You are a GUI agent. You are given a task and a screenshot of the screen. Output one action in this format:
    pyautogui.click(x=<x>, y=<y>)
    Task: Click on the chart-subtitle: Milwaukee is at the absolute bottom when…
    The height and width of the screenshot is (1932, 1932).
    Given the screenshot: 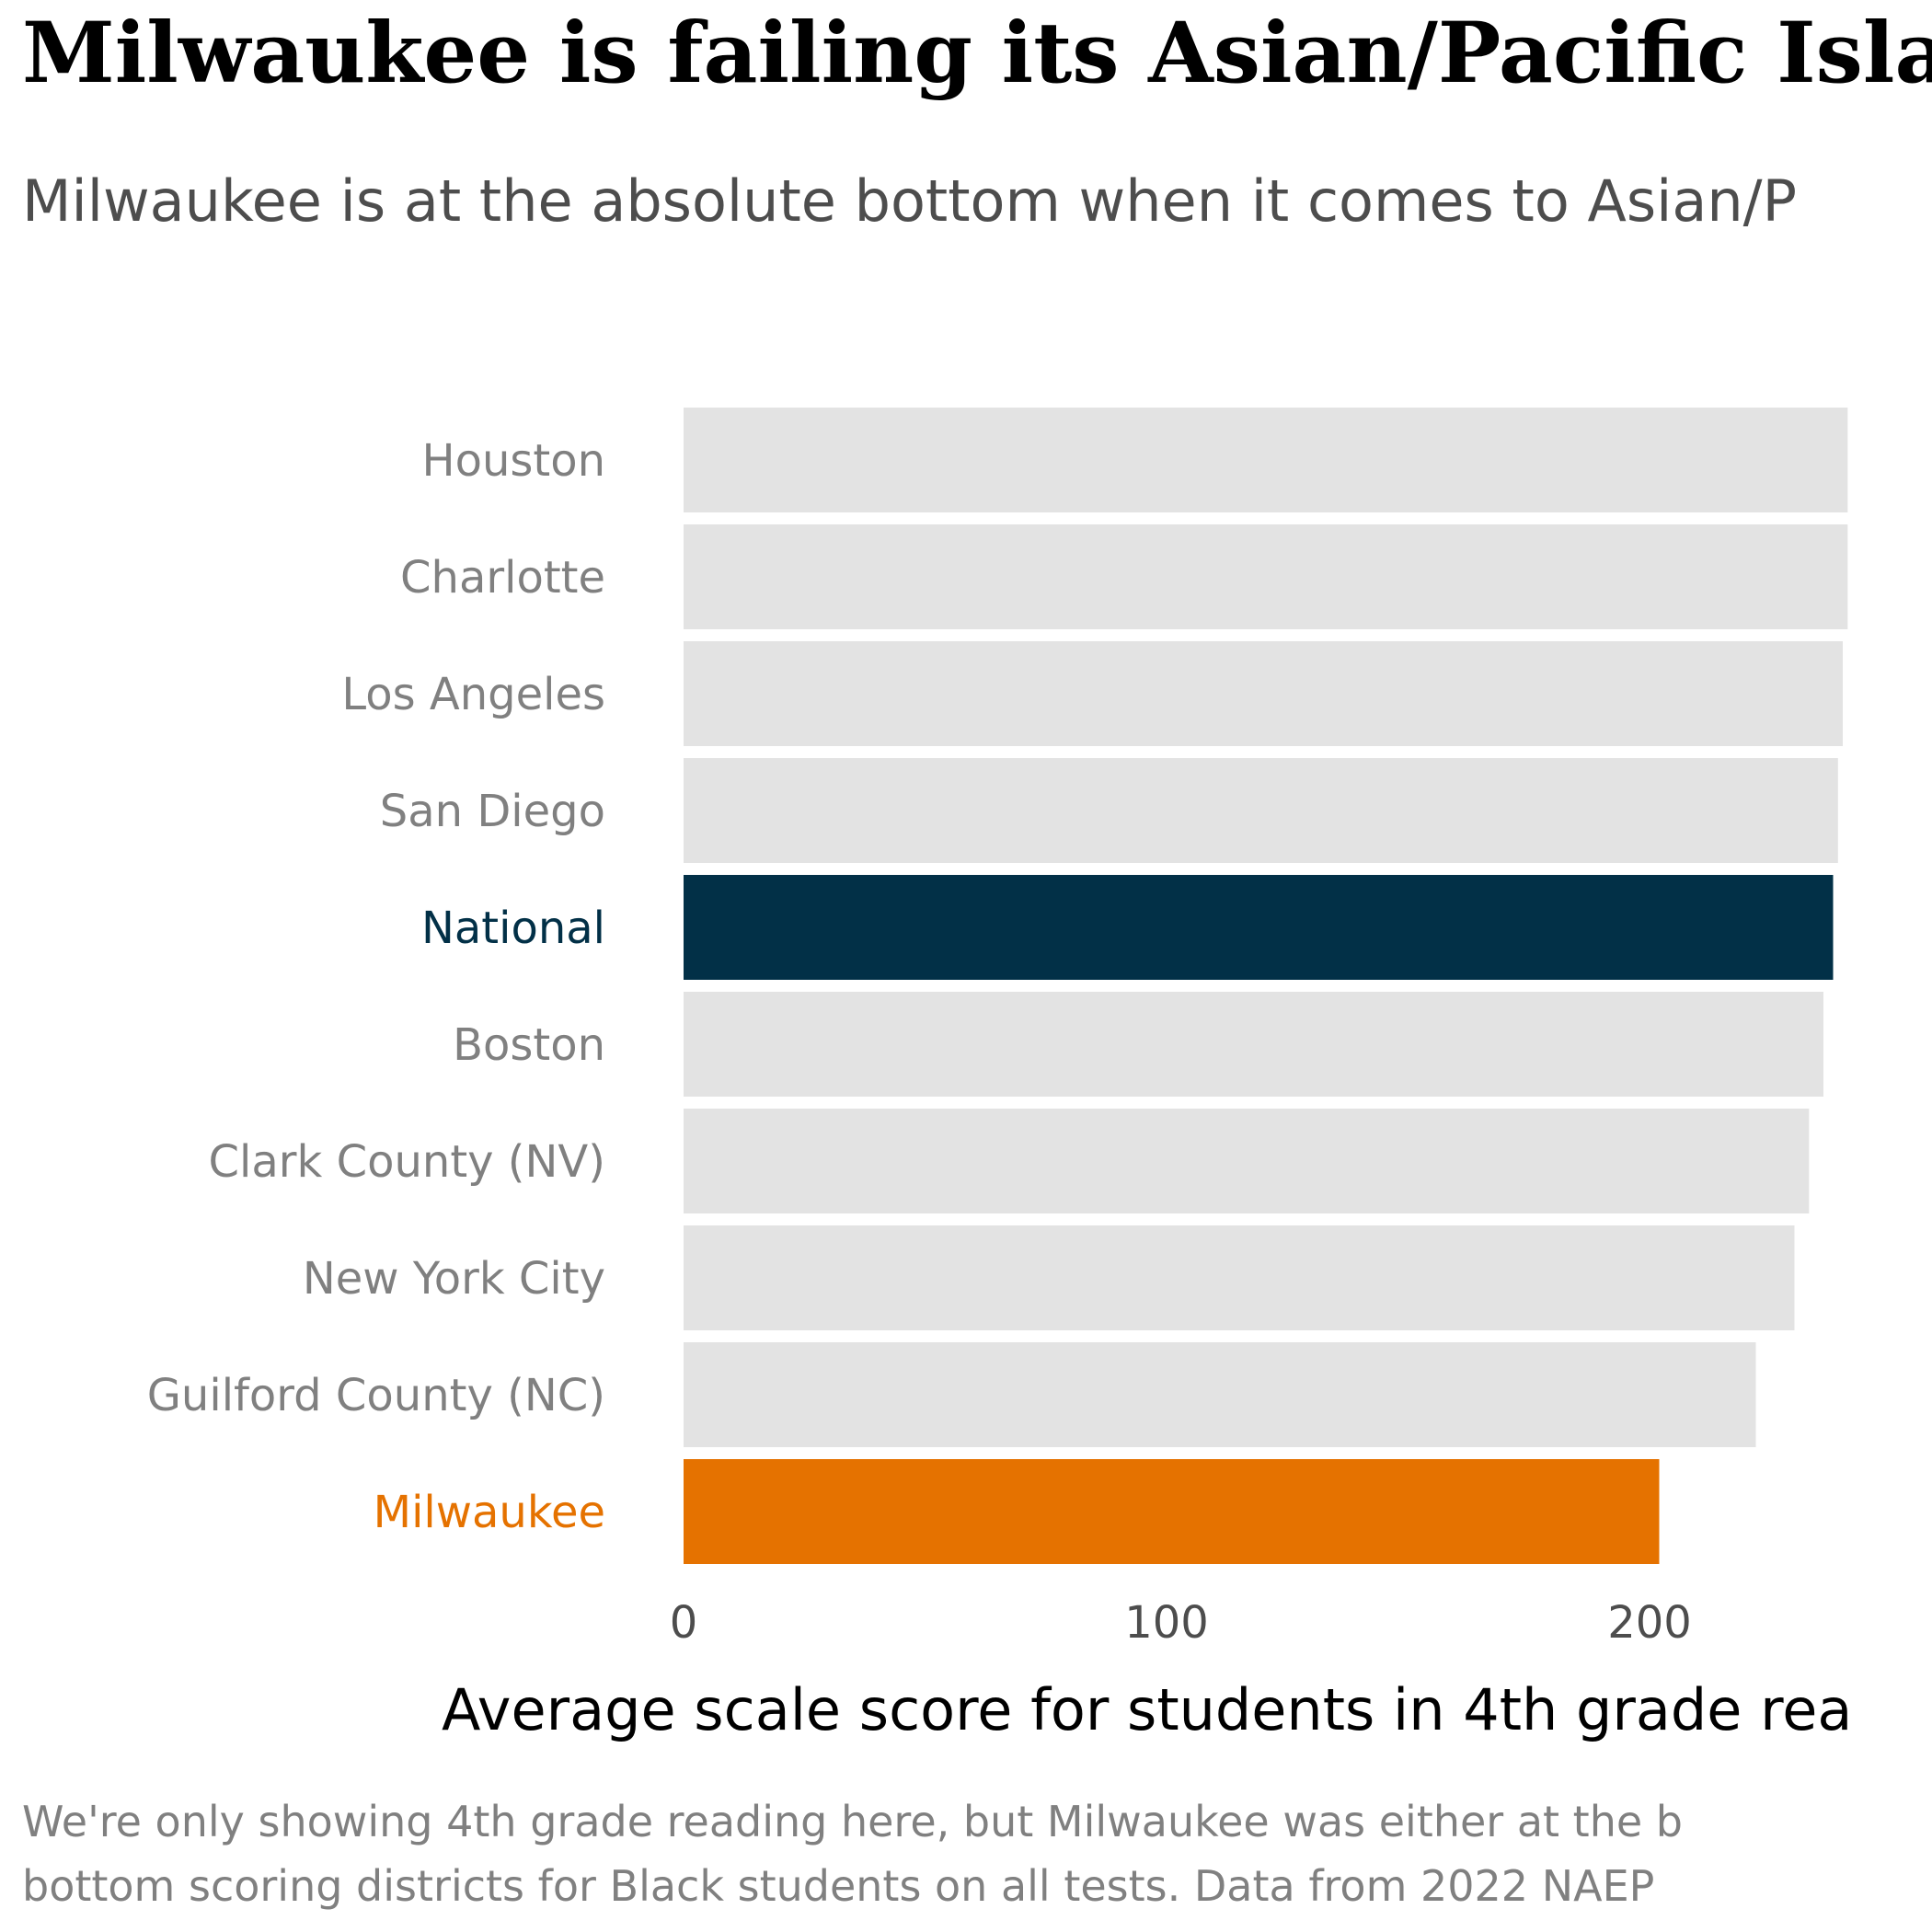 What is the action you would take?
    pyautogui.click(x=909, y=201)
    